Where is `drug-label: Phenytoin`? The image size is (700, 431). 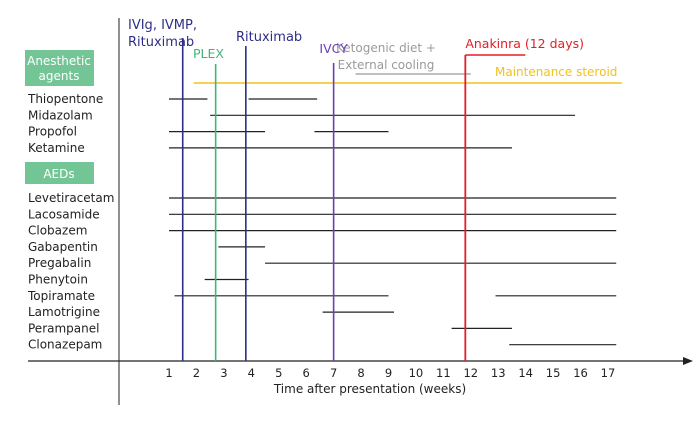
drug-label: Phenytoin is located at coordinates (58, 280).